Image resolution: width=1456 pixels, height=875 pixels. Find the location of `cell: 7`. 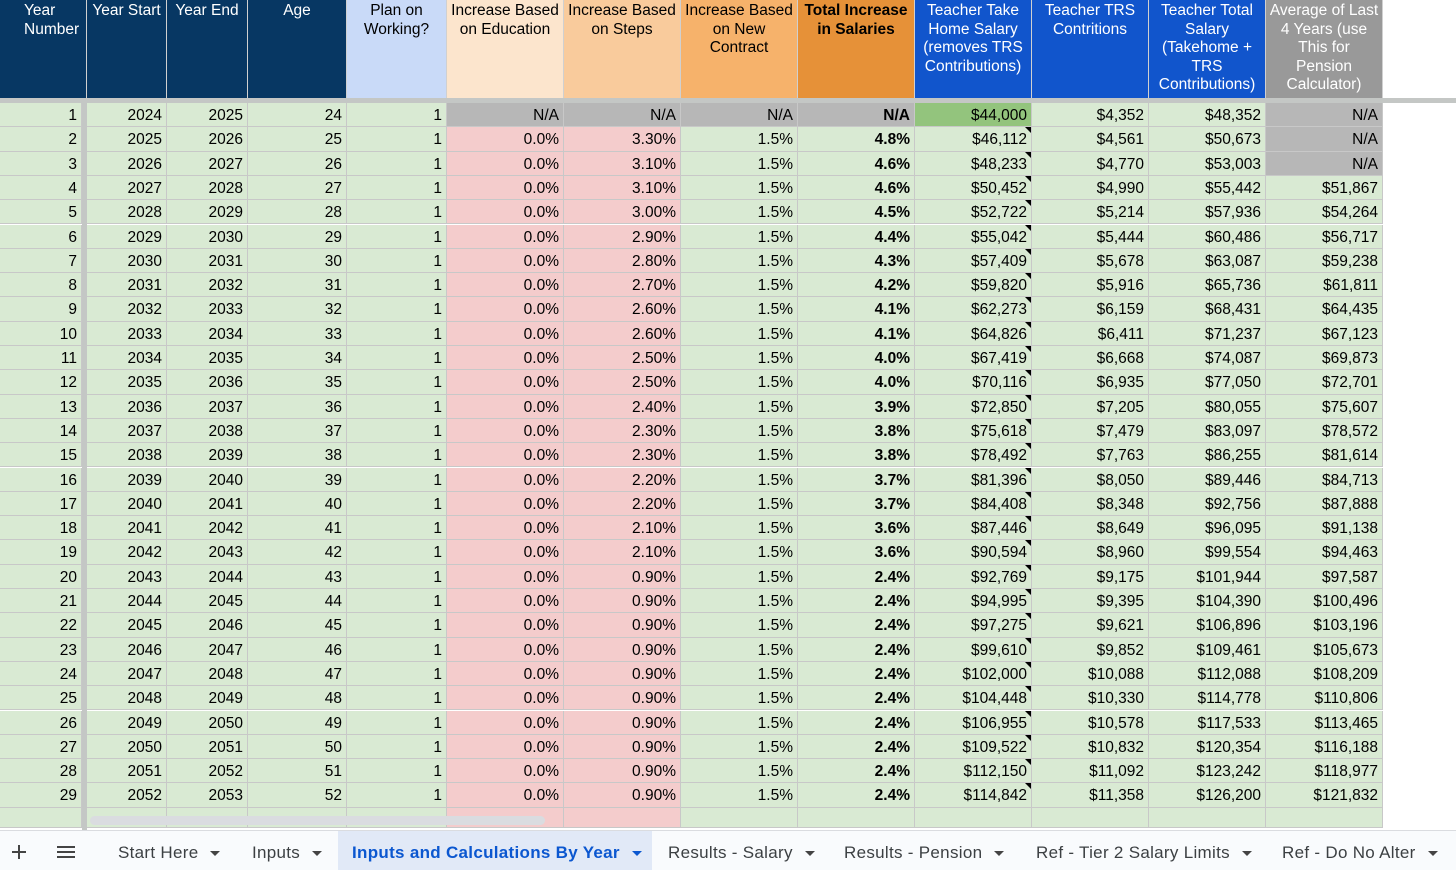

cell: 7 is located at coordinates (41, 261).